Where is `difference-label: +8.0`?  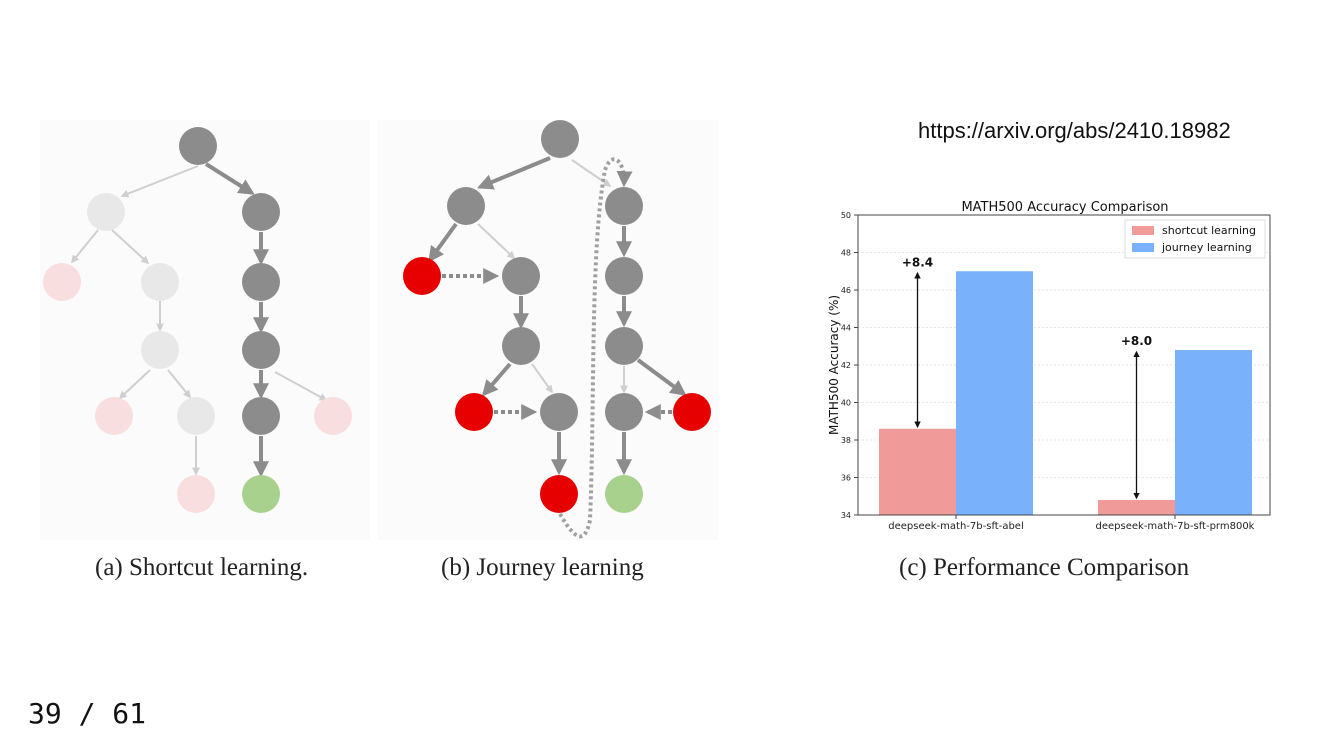 difference-label: +8.0 is located at coordinates (1136, 341).